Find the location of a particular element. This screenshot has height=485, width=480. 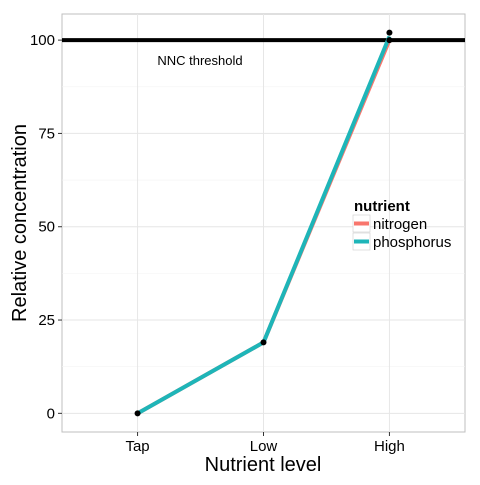

legend-title: nutrient is located at coordinates (382, 206).